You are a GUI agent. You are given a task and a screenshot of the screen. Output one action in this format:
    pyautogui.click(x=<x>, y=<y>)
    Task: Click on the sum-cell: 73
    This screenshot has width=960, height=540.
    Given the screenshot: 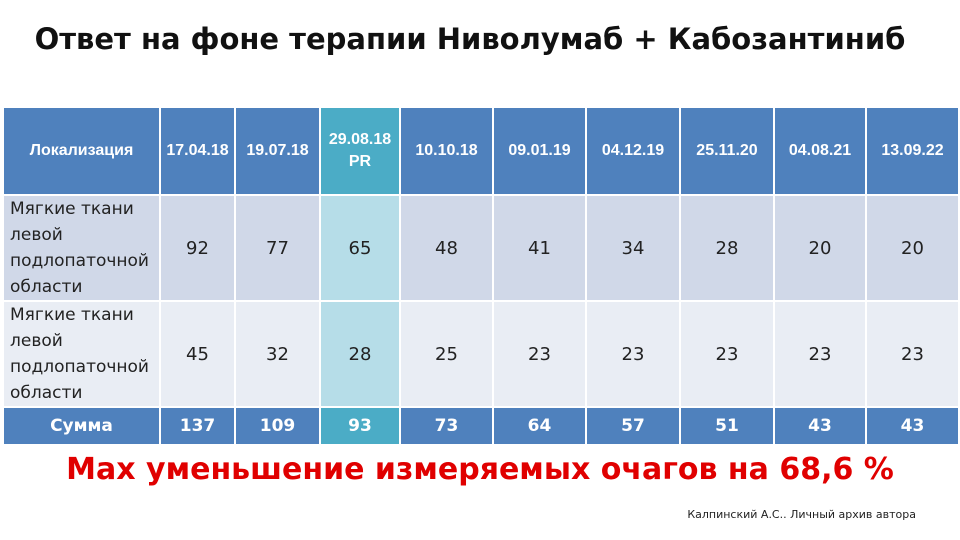 What is the action you would take?
    pyautogui.click(x=446, y=426)
    